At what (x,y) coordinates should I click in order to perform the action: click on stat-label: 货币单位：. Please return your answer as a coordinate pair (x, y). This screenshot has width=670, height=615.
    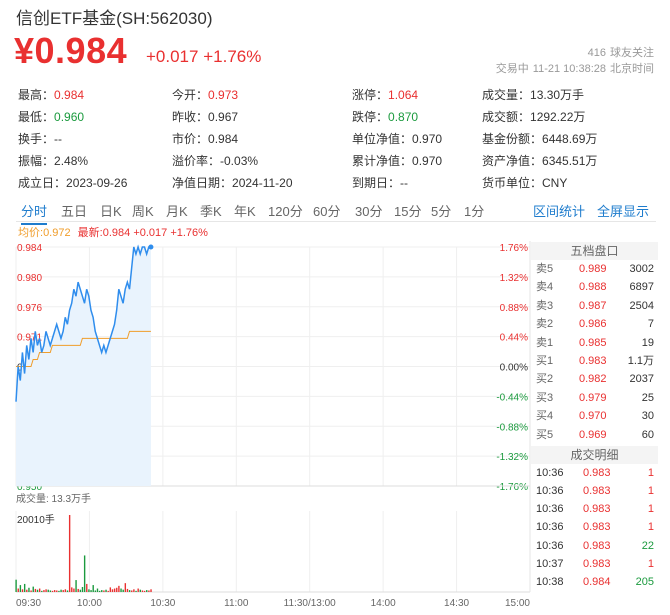
    Looking at the image, I should click on (512, 183).